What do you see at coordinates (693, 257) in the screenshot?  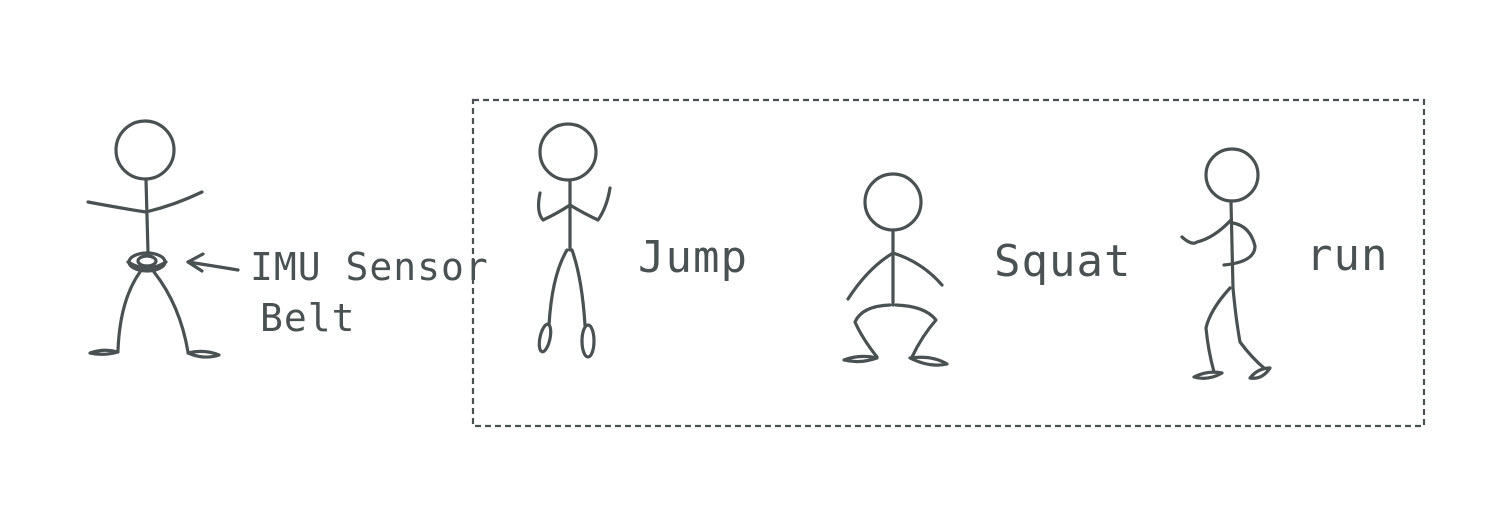 I see `jump-label: Jump` at bounding box center [693, 257].